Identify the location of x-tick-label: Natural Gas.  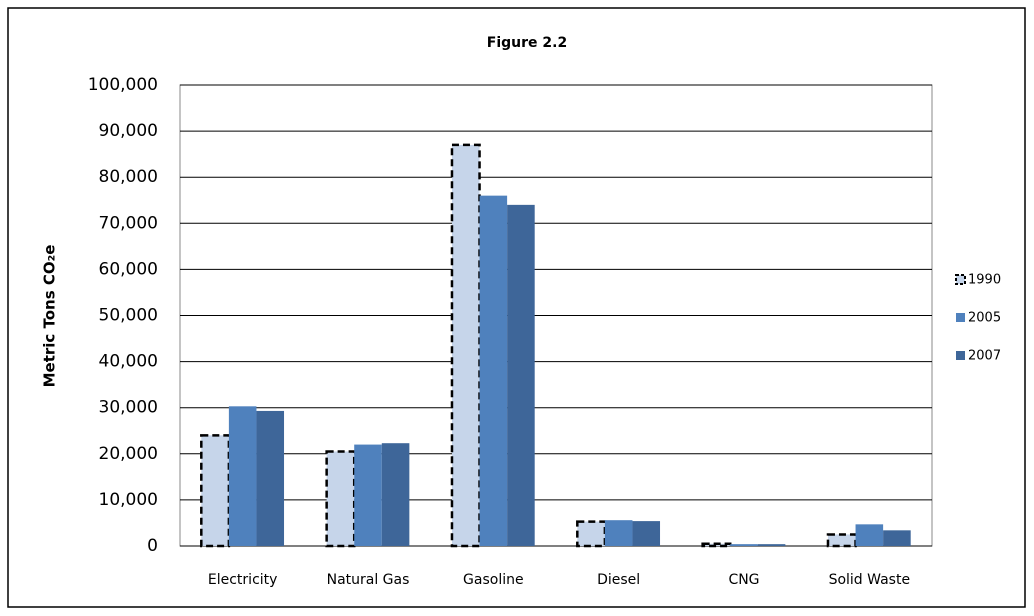
(368, 580).